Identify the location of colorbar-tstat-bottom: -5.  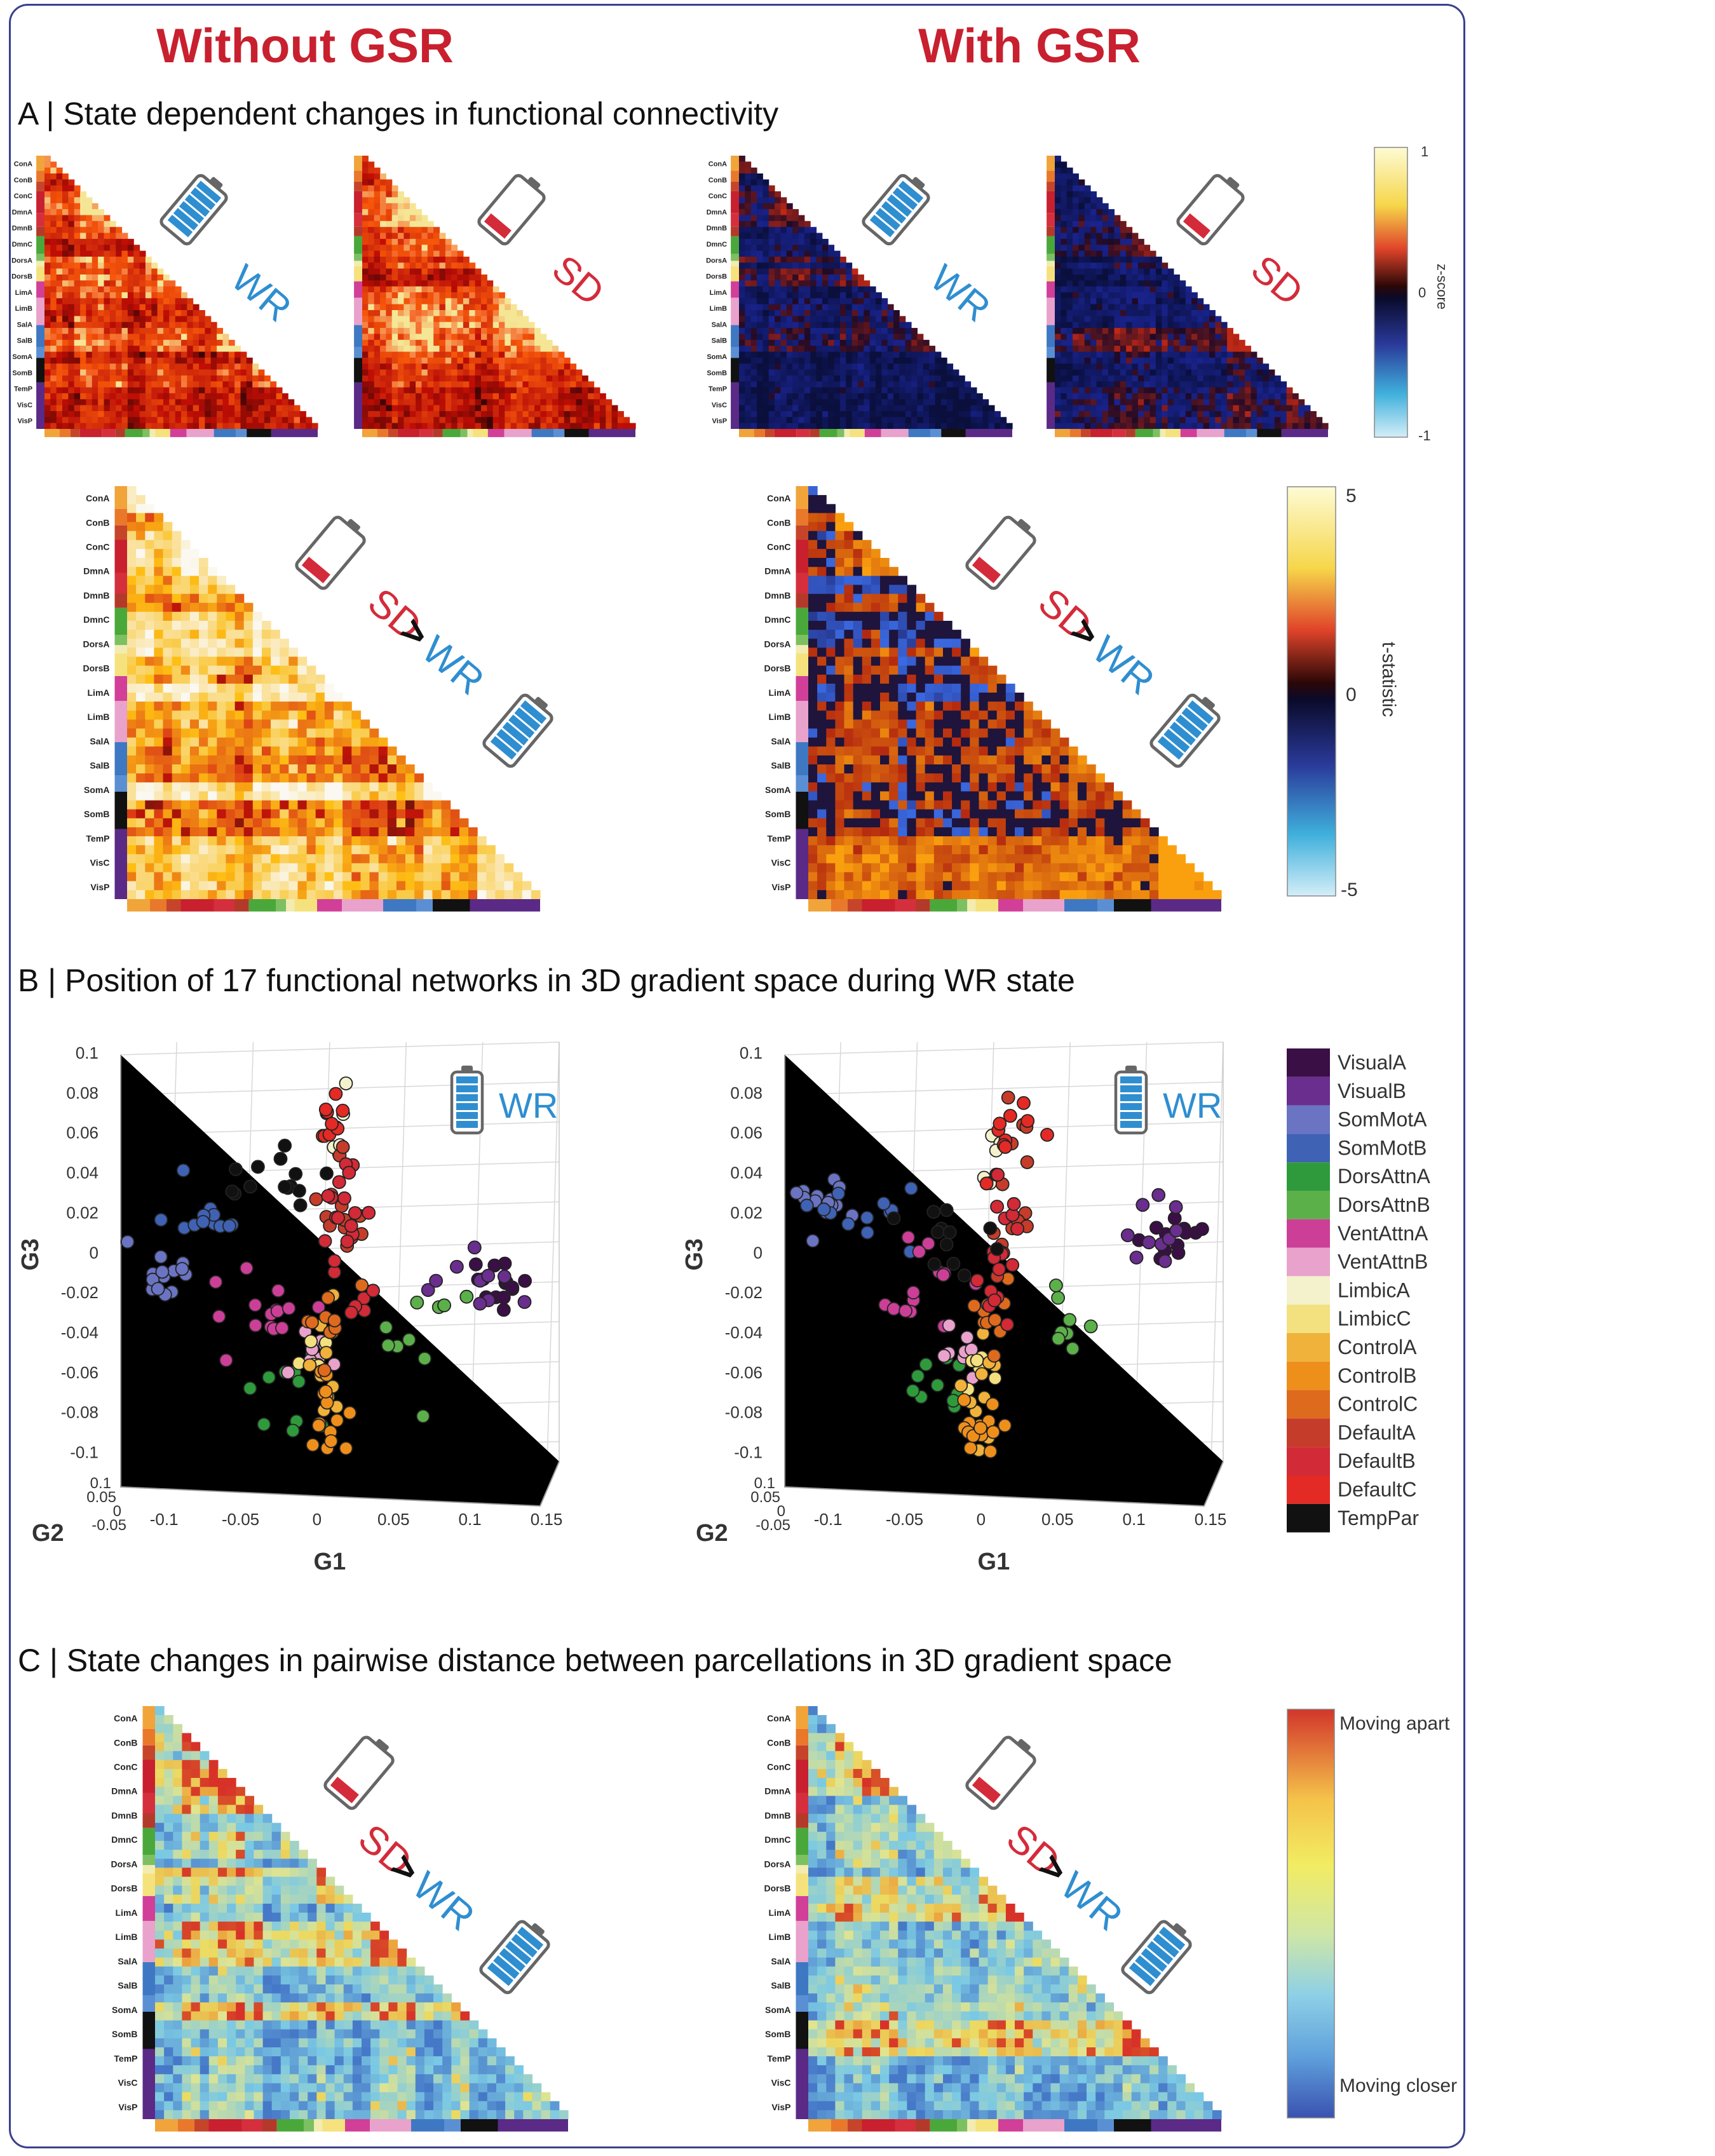
(1350, 889).